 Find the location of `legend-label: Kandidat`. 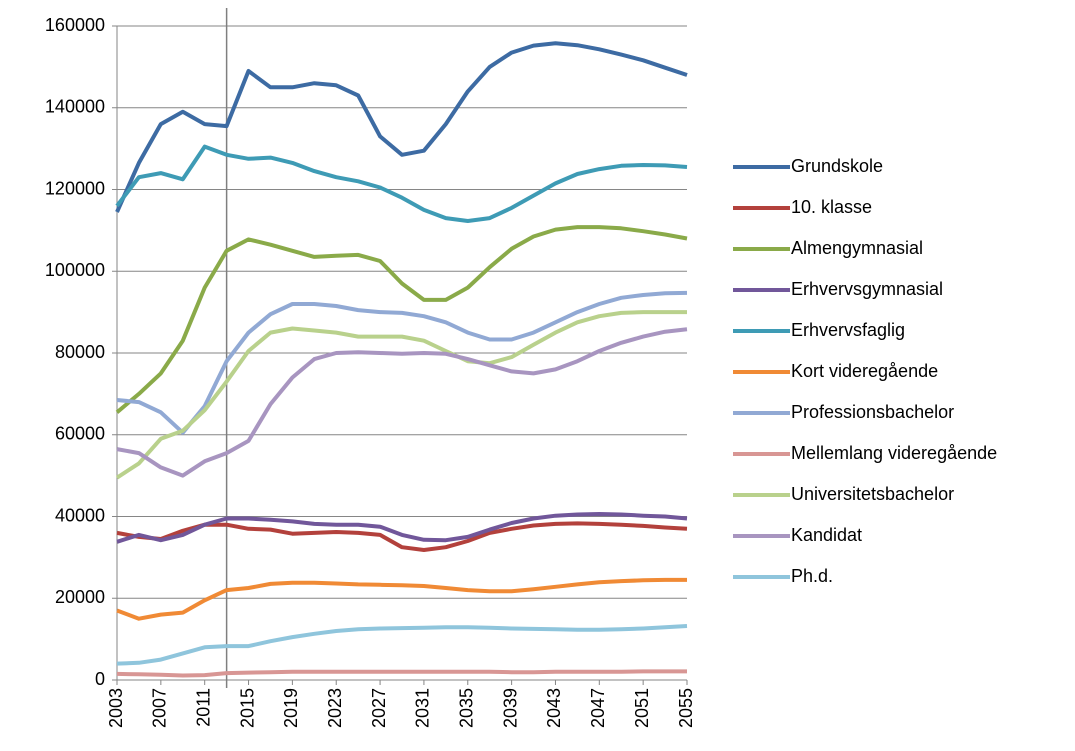

legend-label: Kandidat is located at coordinates (826, 535).